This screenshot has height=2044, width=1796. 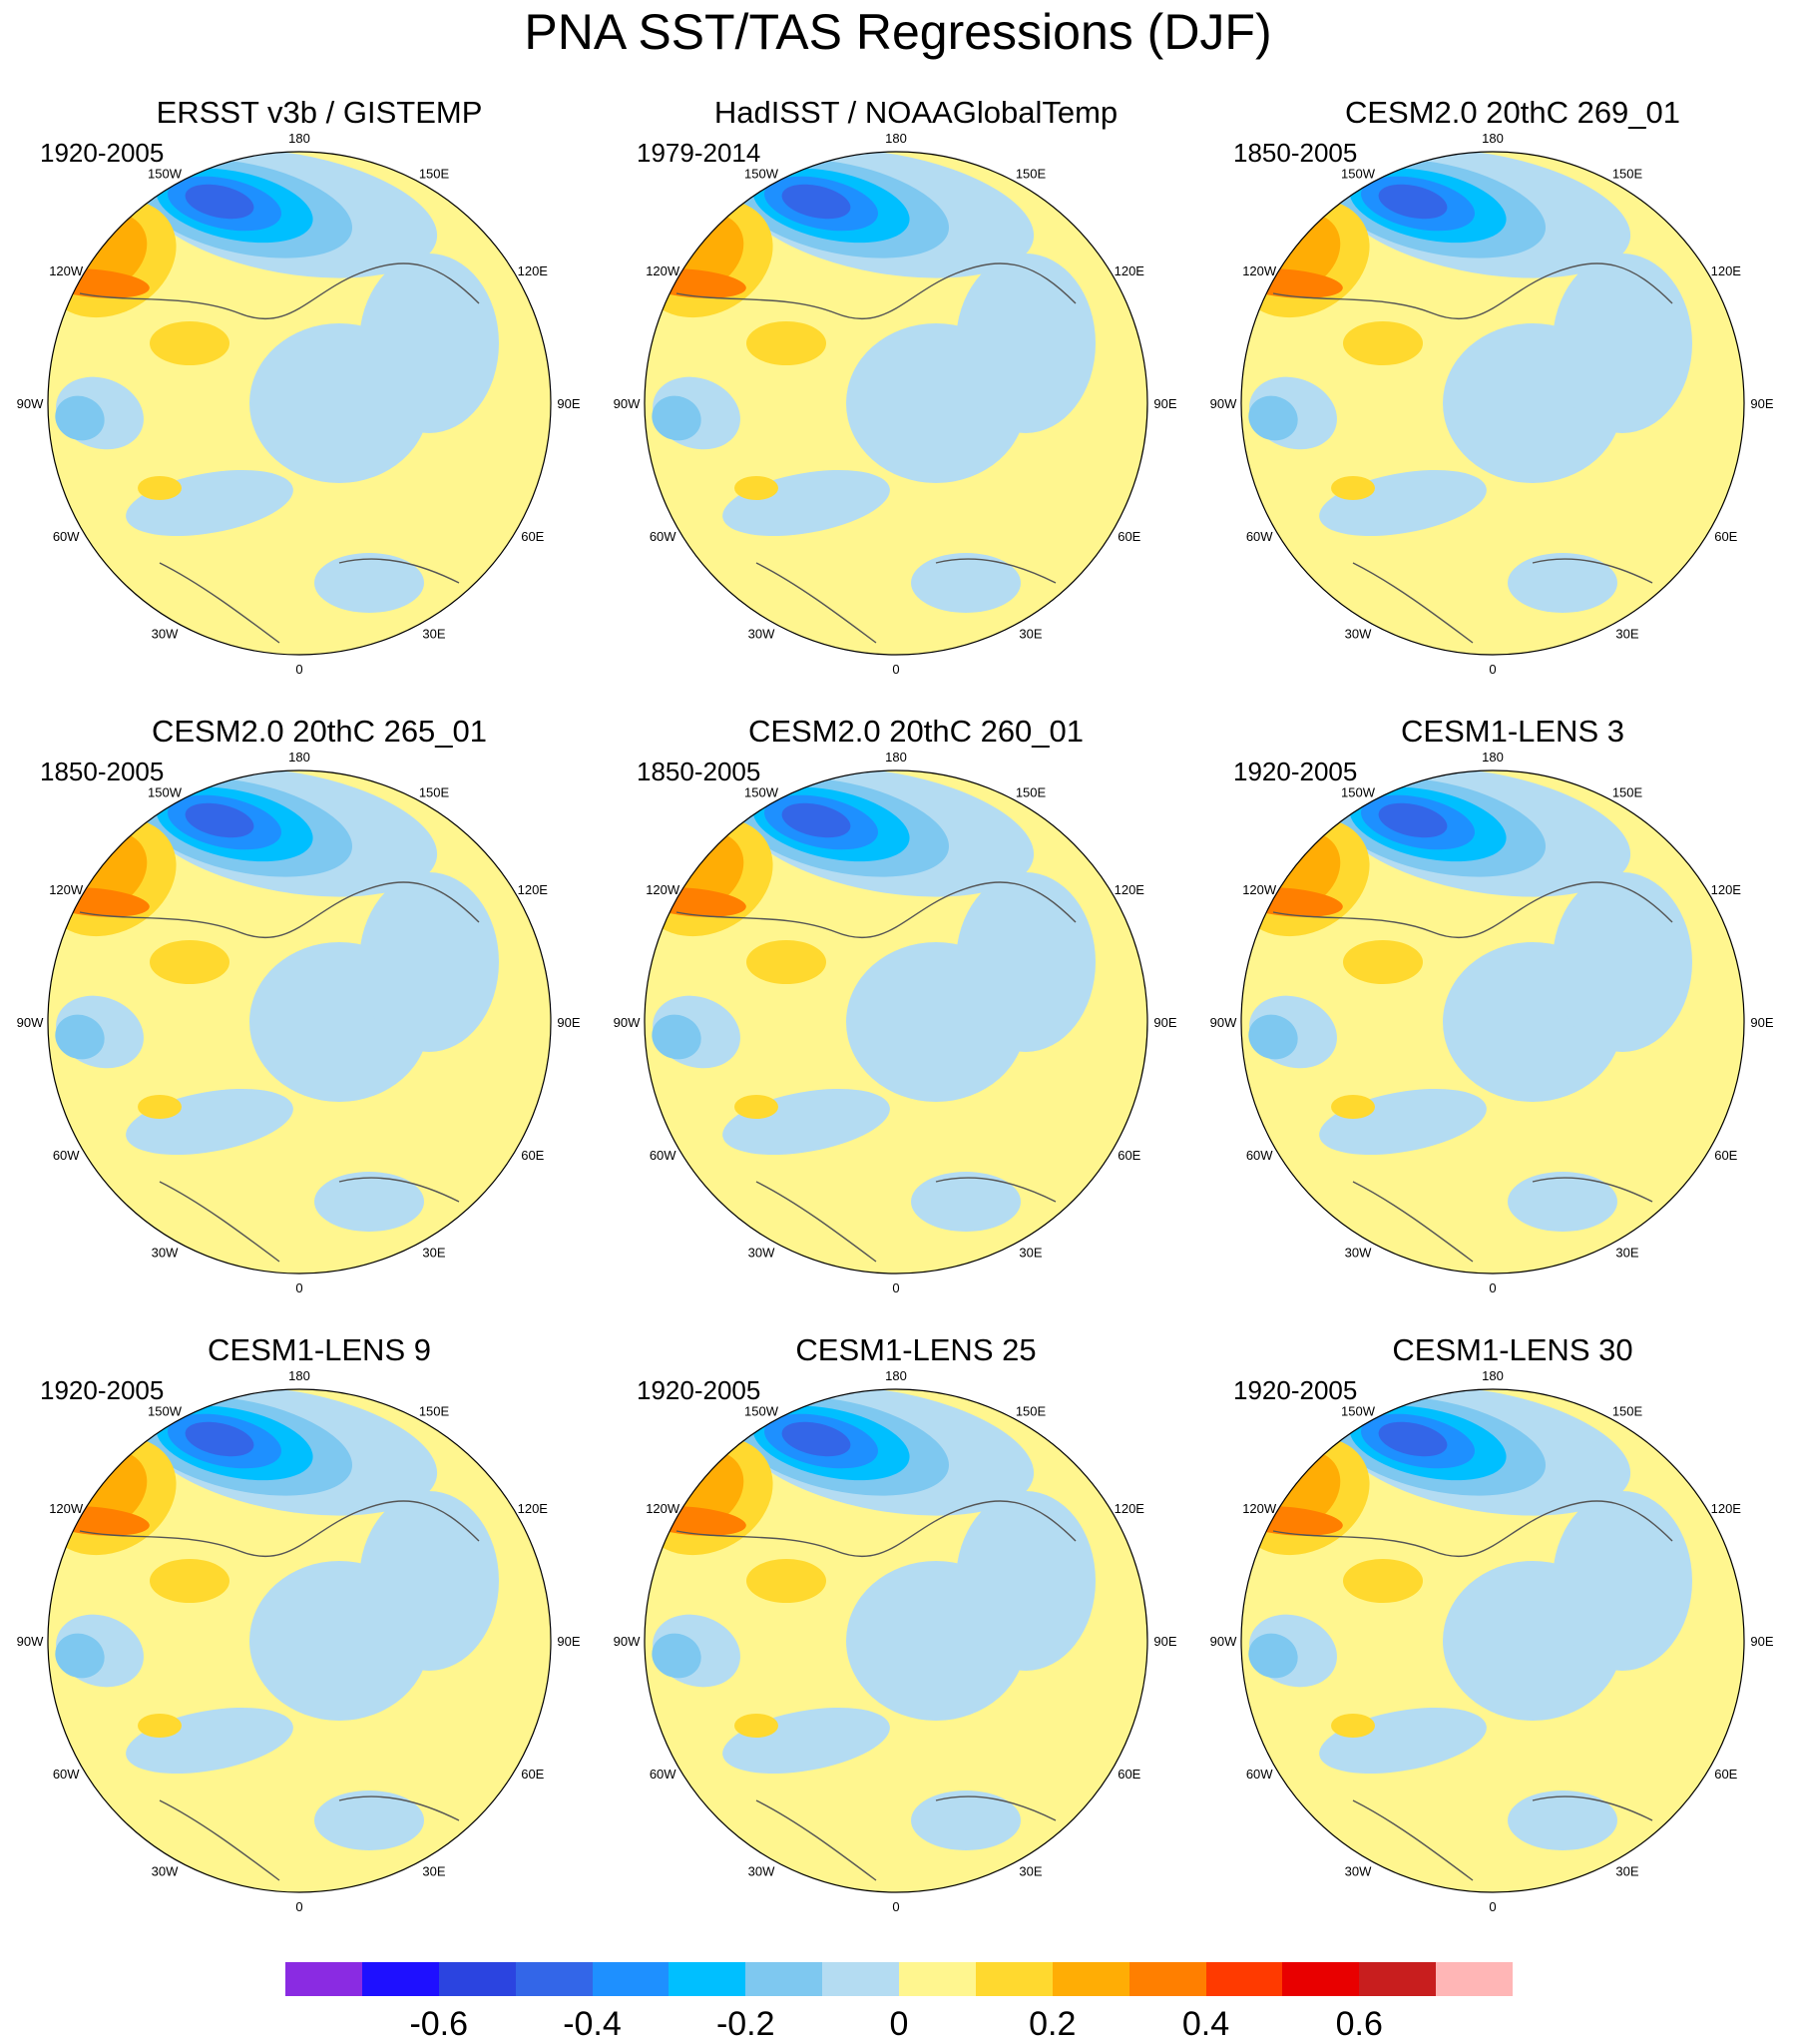 What do you see at coordinates (663, 536) in the screenshot?
I see `longitude-label: 60W` at bounding box center [663, 536].